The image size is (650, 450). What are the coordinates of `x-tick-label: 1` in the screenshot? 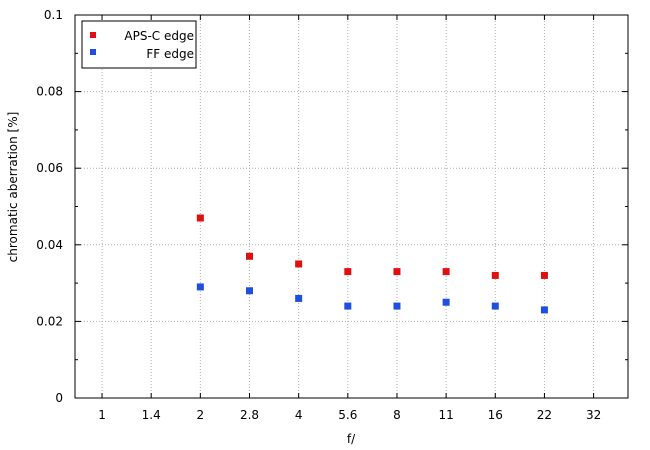 It's located at (102, 415).